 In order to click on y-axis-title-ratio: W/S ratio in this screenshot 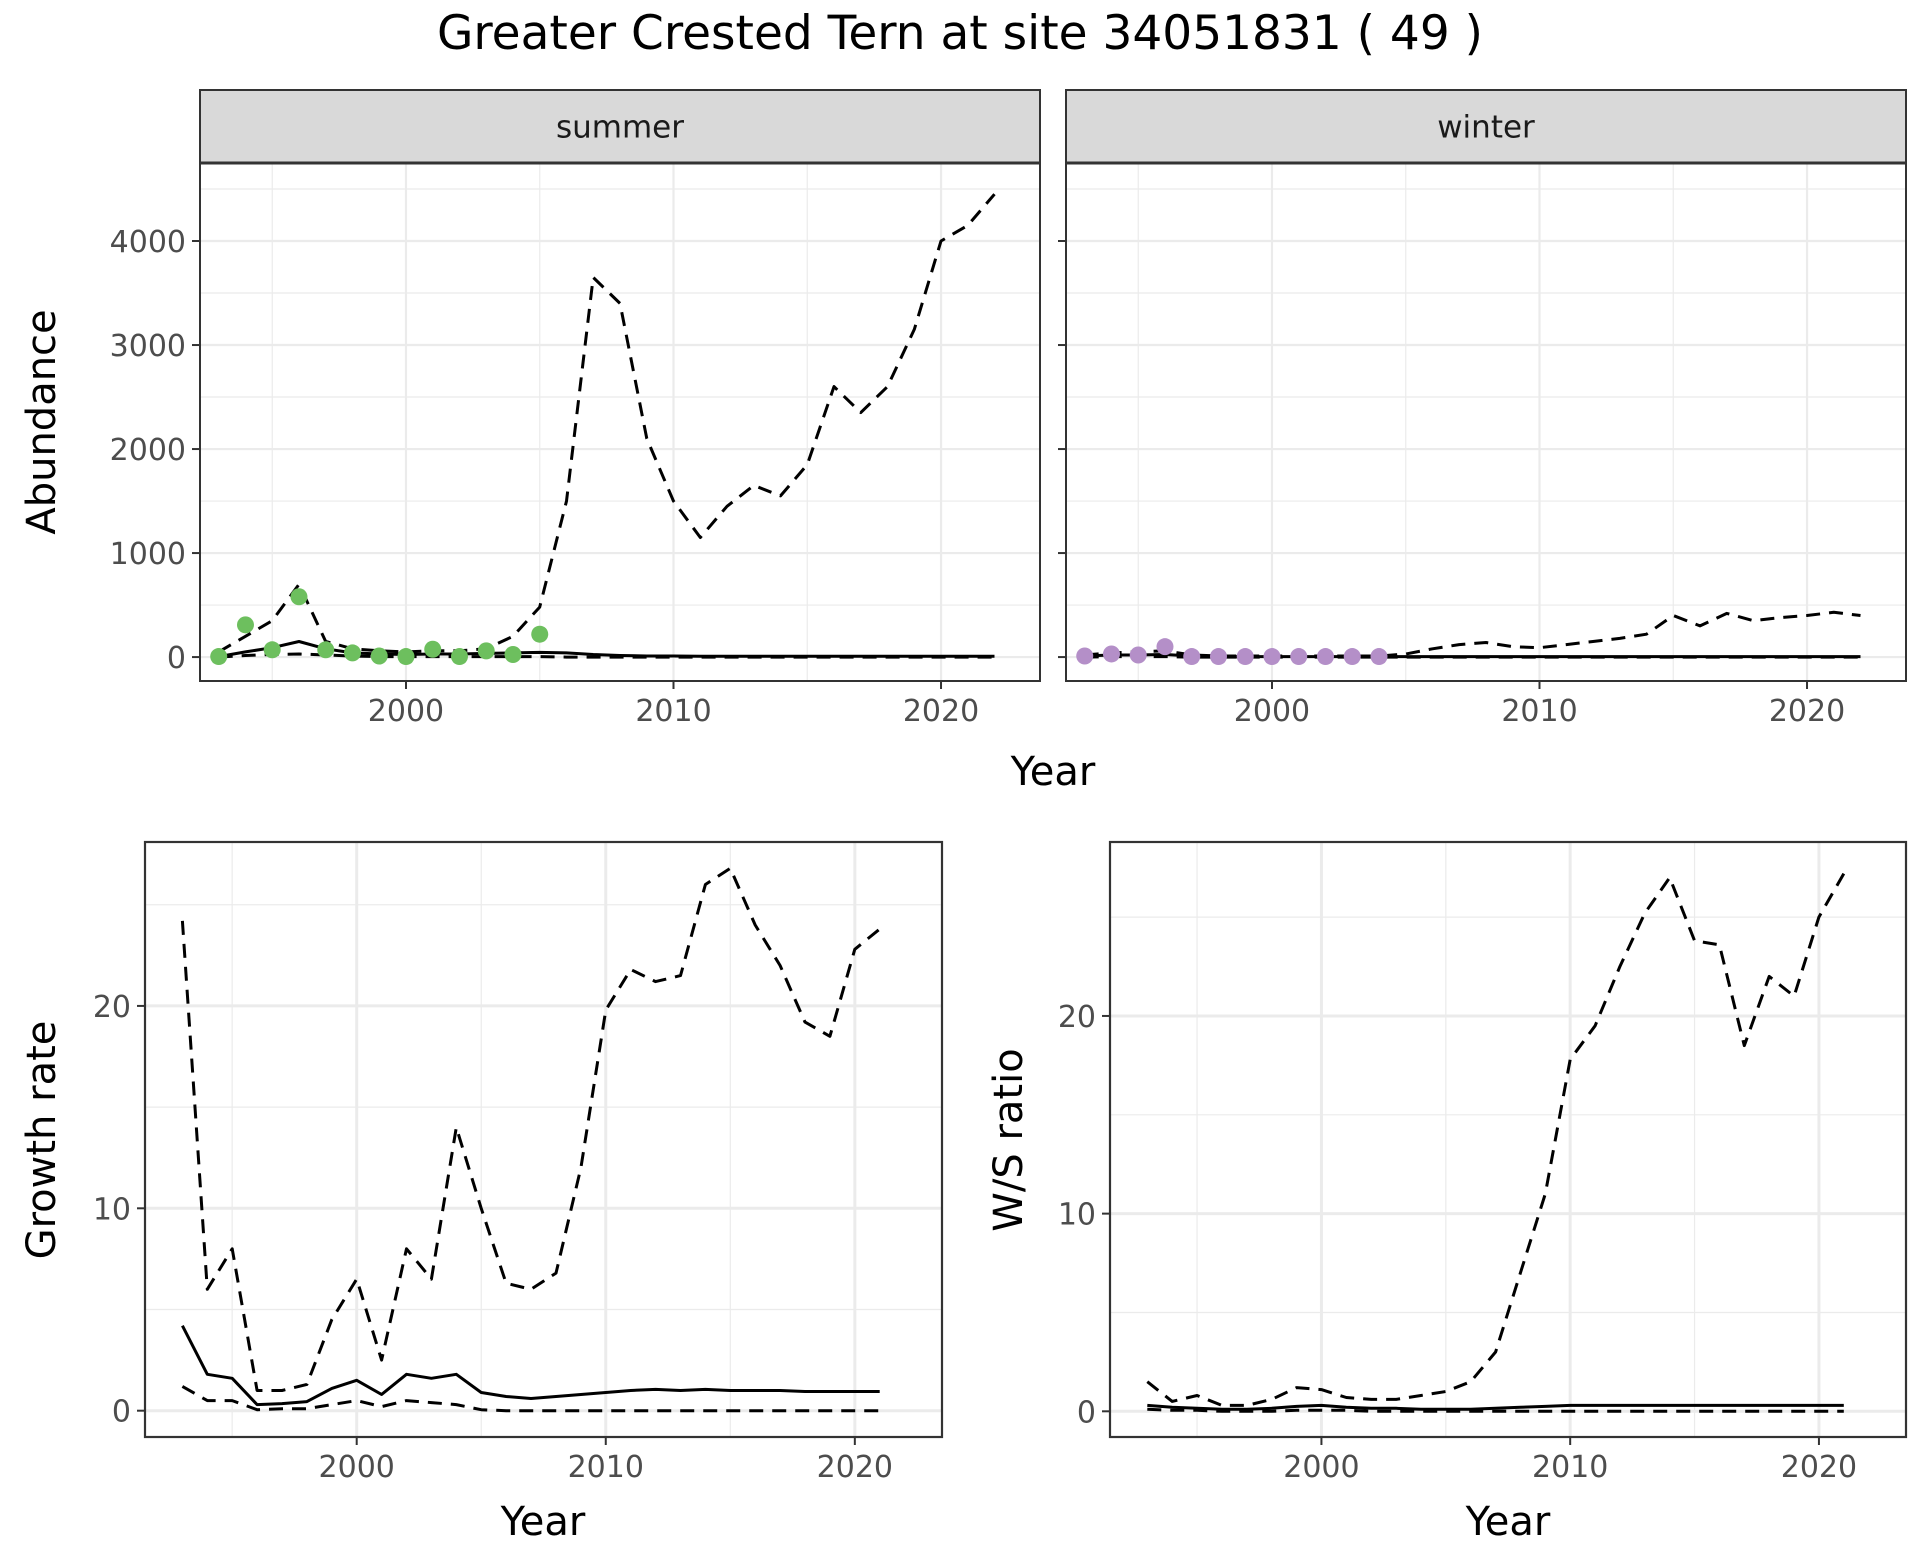, I will do `click(1009, 1139)`.